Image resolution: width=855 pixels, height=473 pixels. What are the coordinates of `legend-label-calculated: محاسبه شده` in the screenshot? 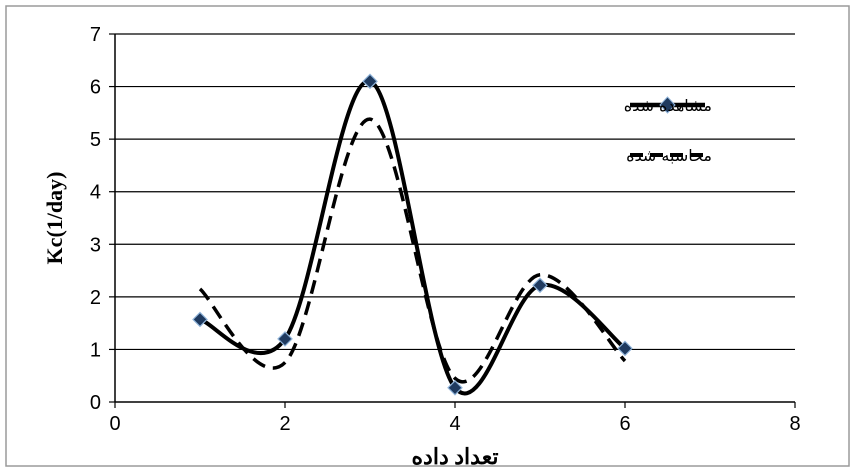 It's located at (669, 155).